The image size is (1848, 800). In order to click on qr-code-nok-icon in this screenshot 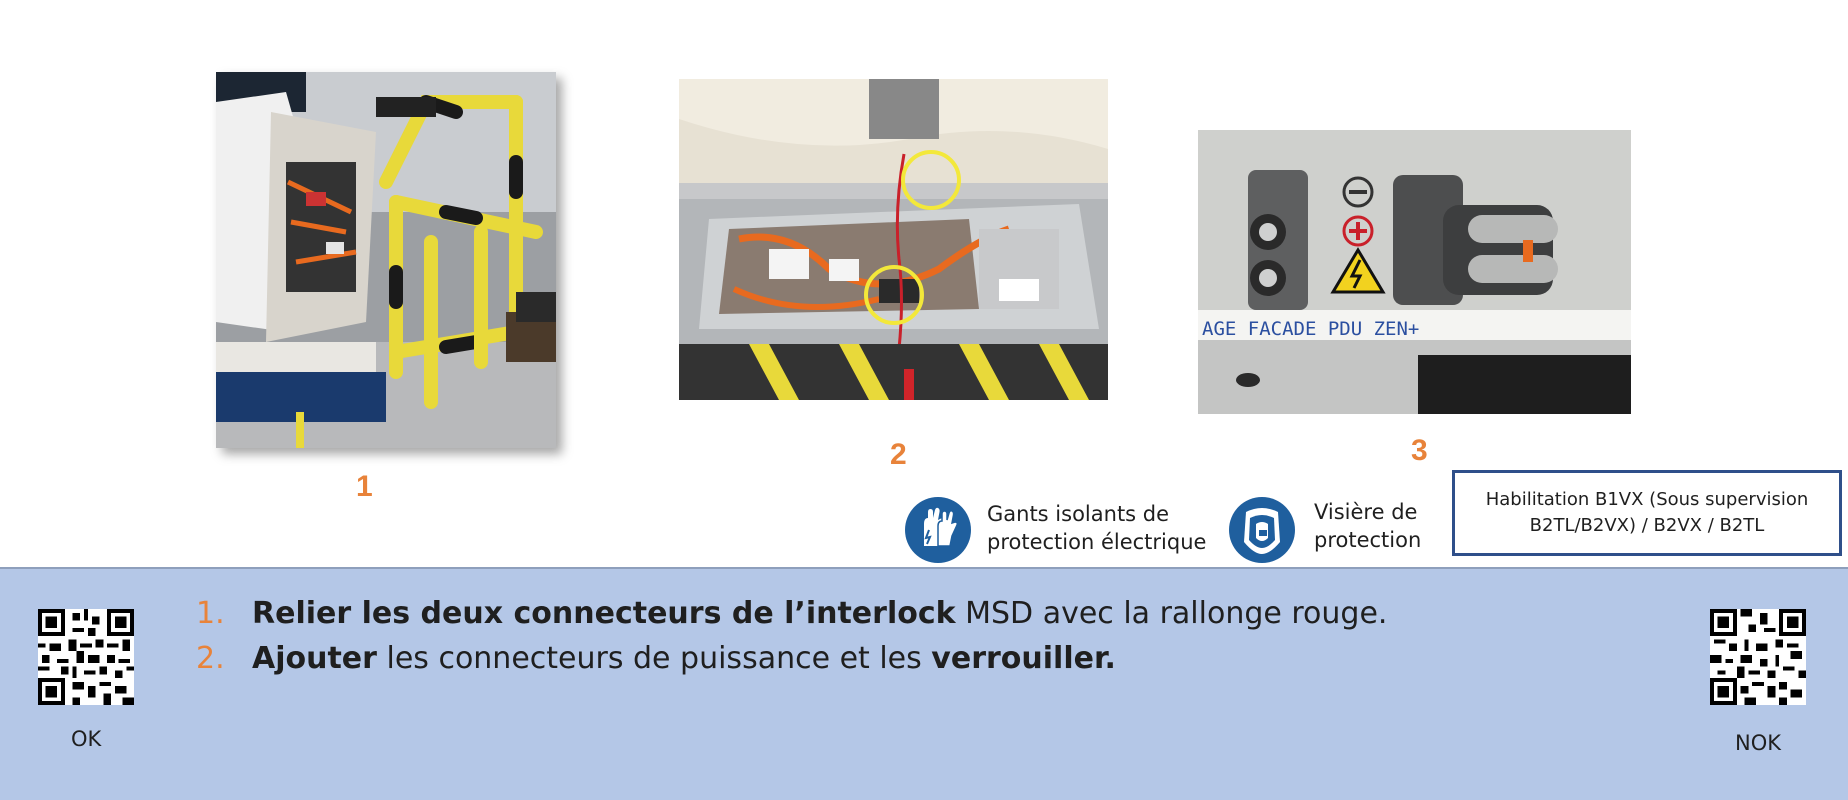, I will do `click(1758, 657)`.